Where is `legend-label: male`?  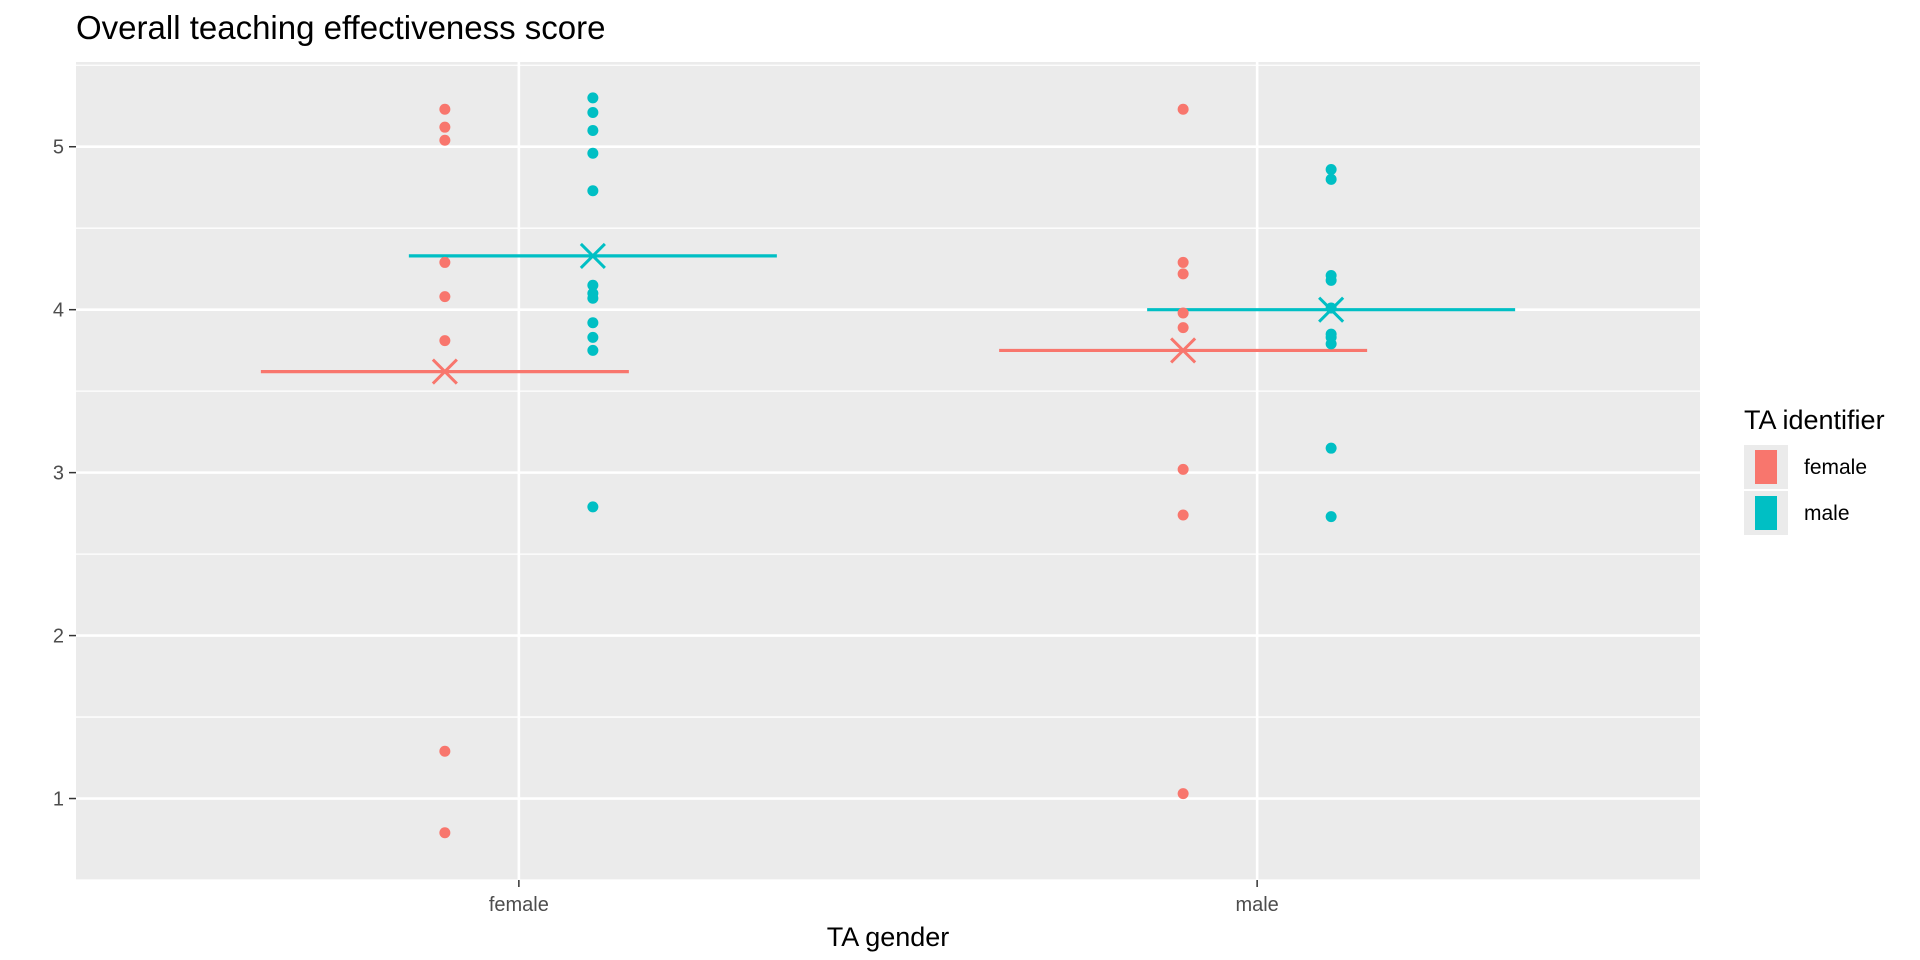 legend-label: male is located at coordinates (1827, 513).